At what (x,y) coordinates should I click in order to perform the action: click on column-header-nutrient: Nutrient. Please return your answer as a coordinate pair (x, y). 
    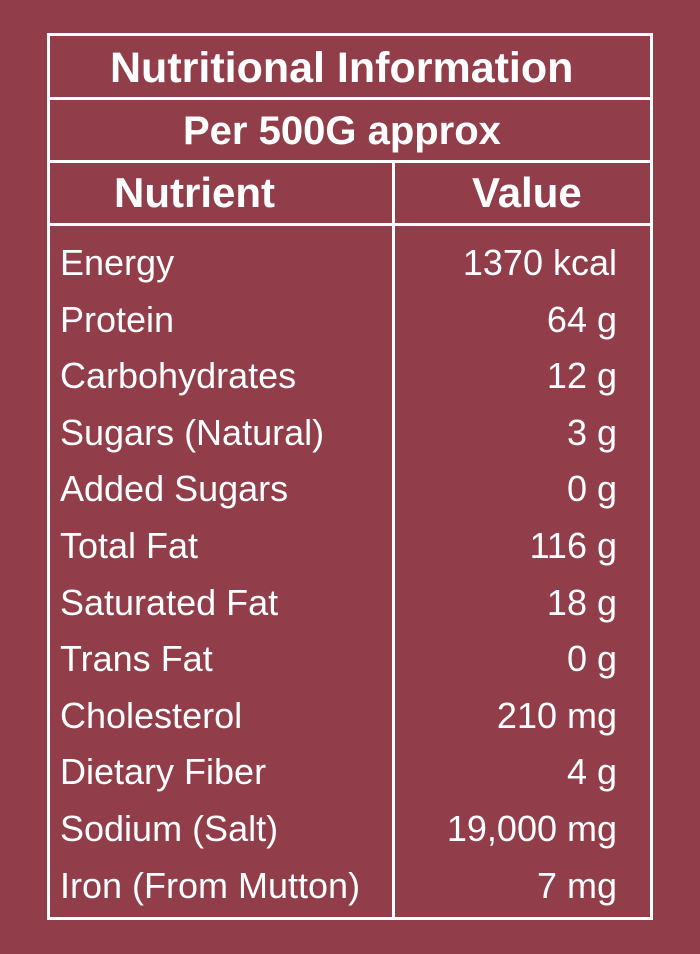
    Looking at the image, I should click on (194, 192).